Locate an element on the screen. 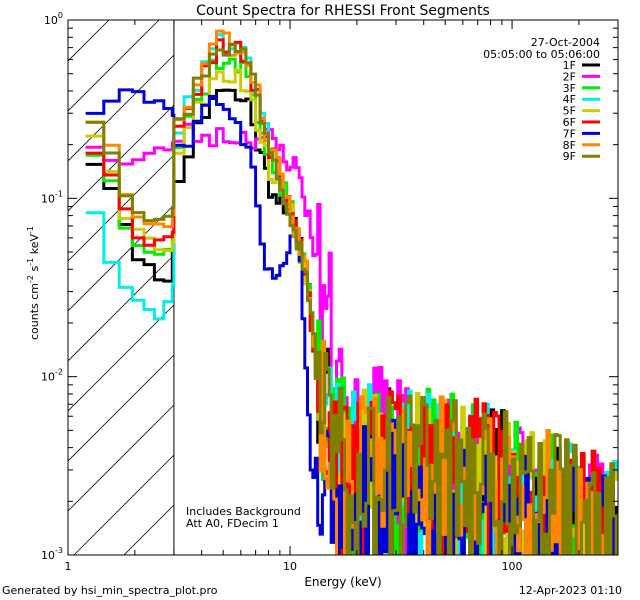  legend-label-8F: 8F is located at coordinates (569, 145).